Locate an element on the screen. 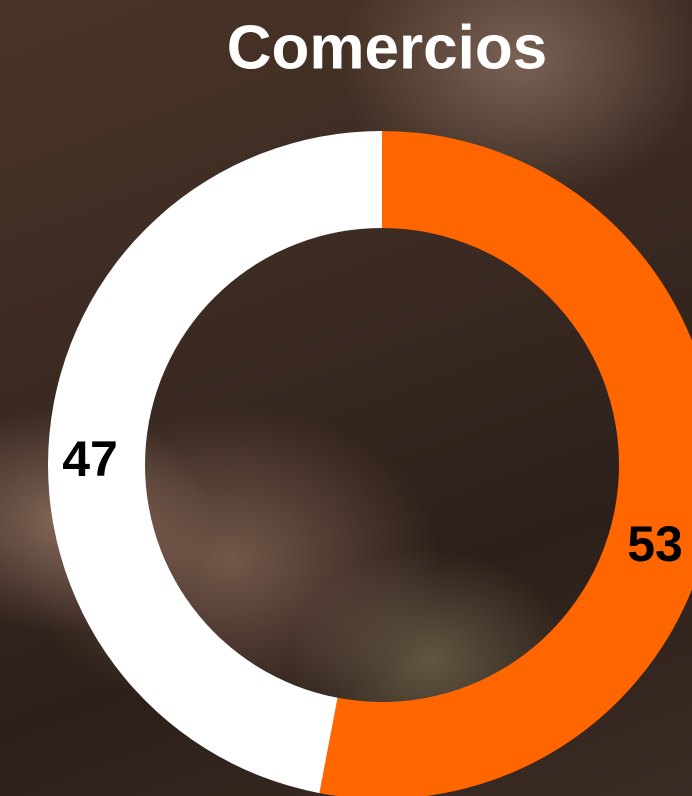  chart-title: Comercios is located at coordinates (387, 47).